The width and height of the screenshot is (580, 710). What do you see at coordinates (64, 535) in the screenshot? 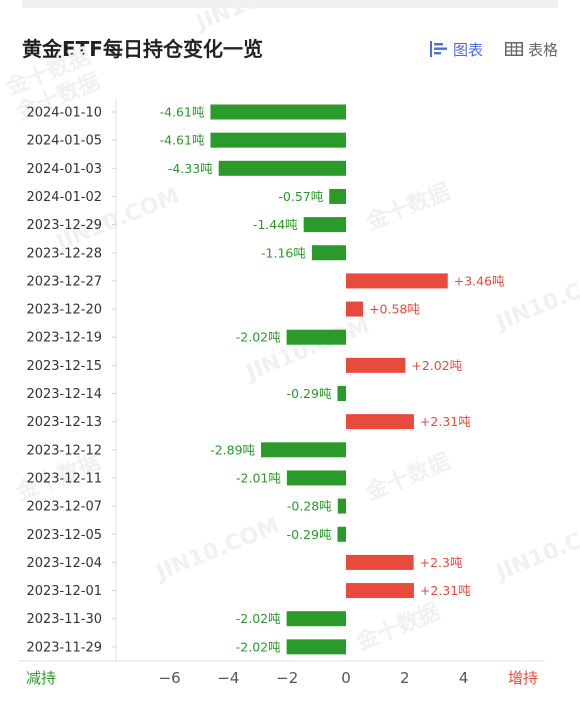
I see `y-tick-label: 2023-12-05` at bounding box center [64, 535].